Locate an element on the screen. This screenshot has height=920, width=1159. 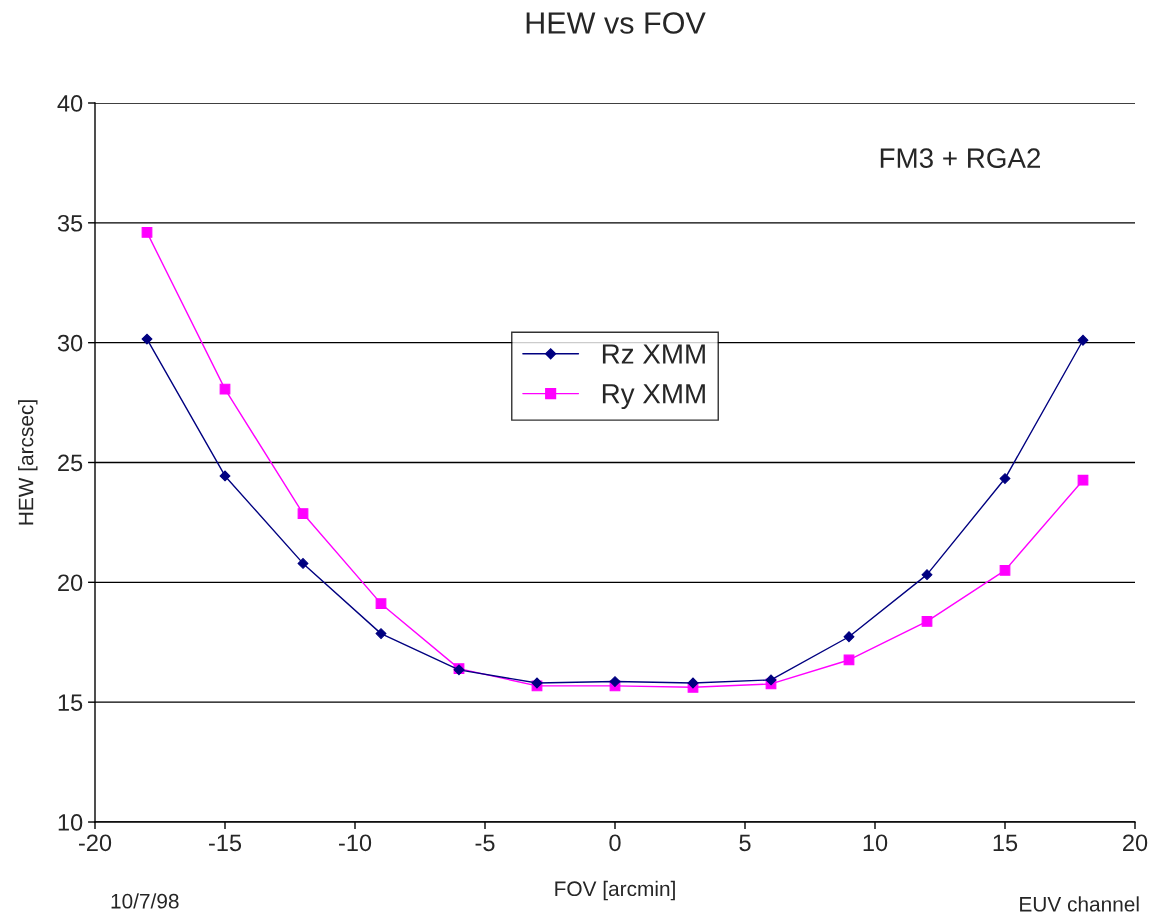
text: 10/7/98 is located at coordinates (145, 901).